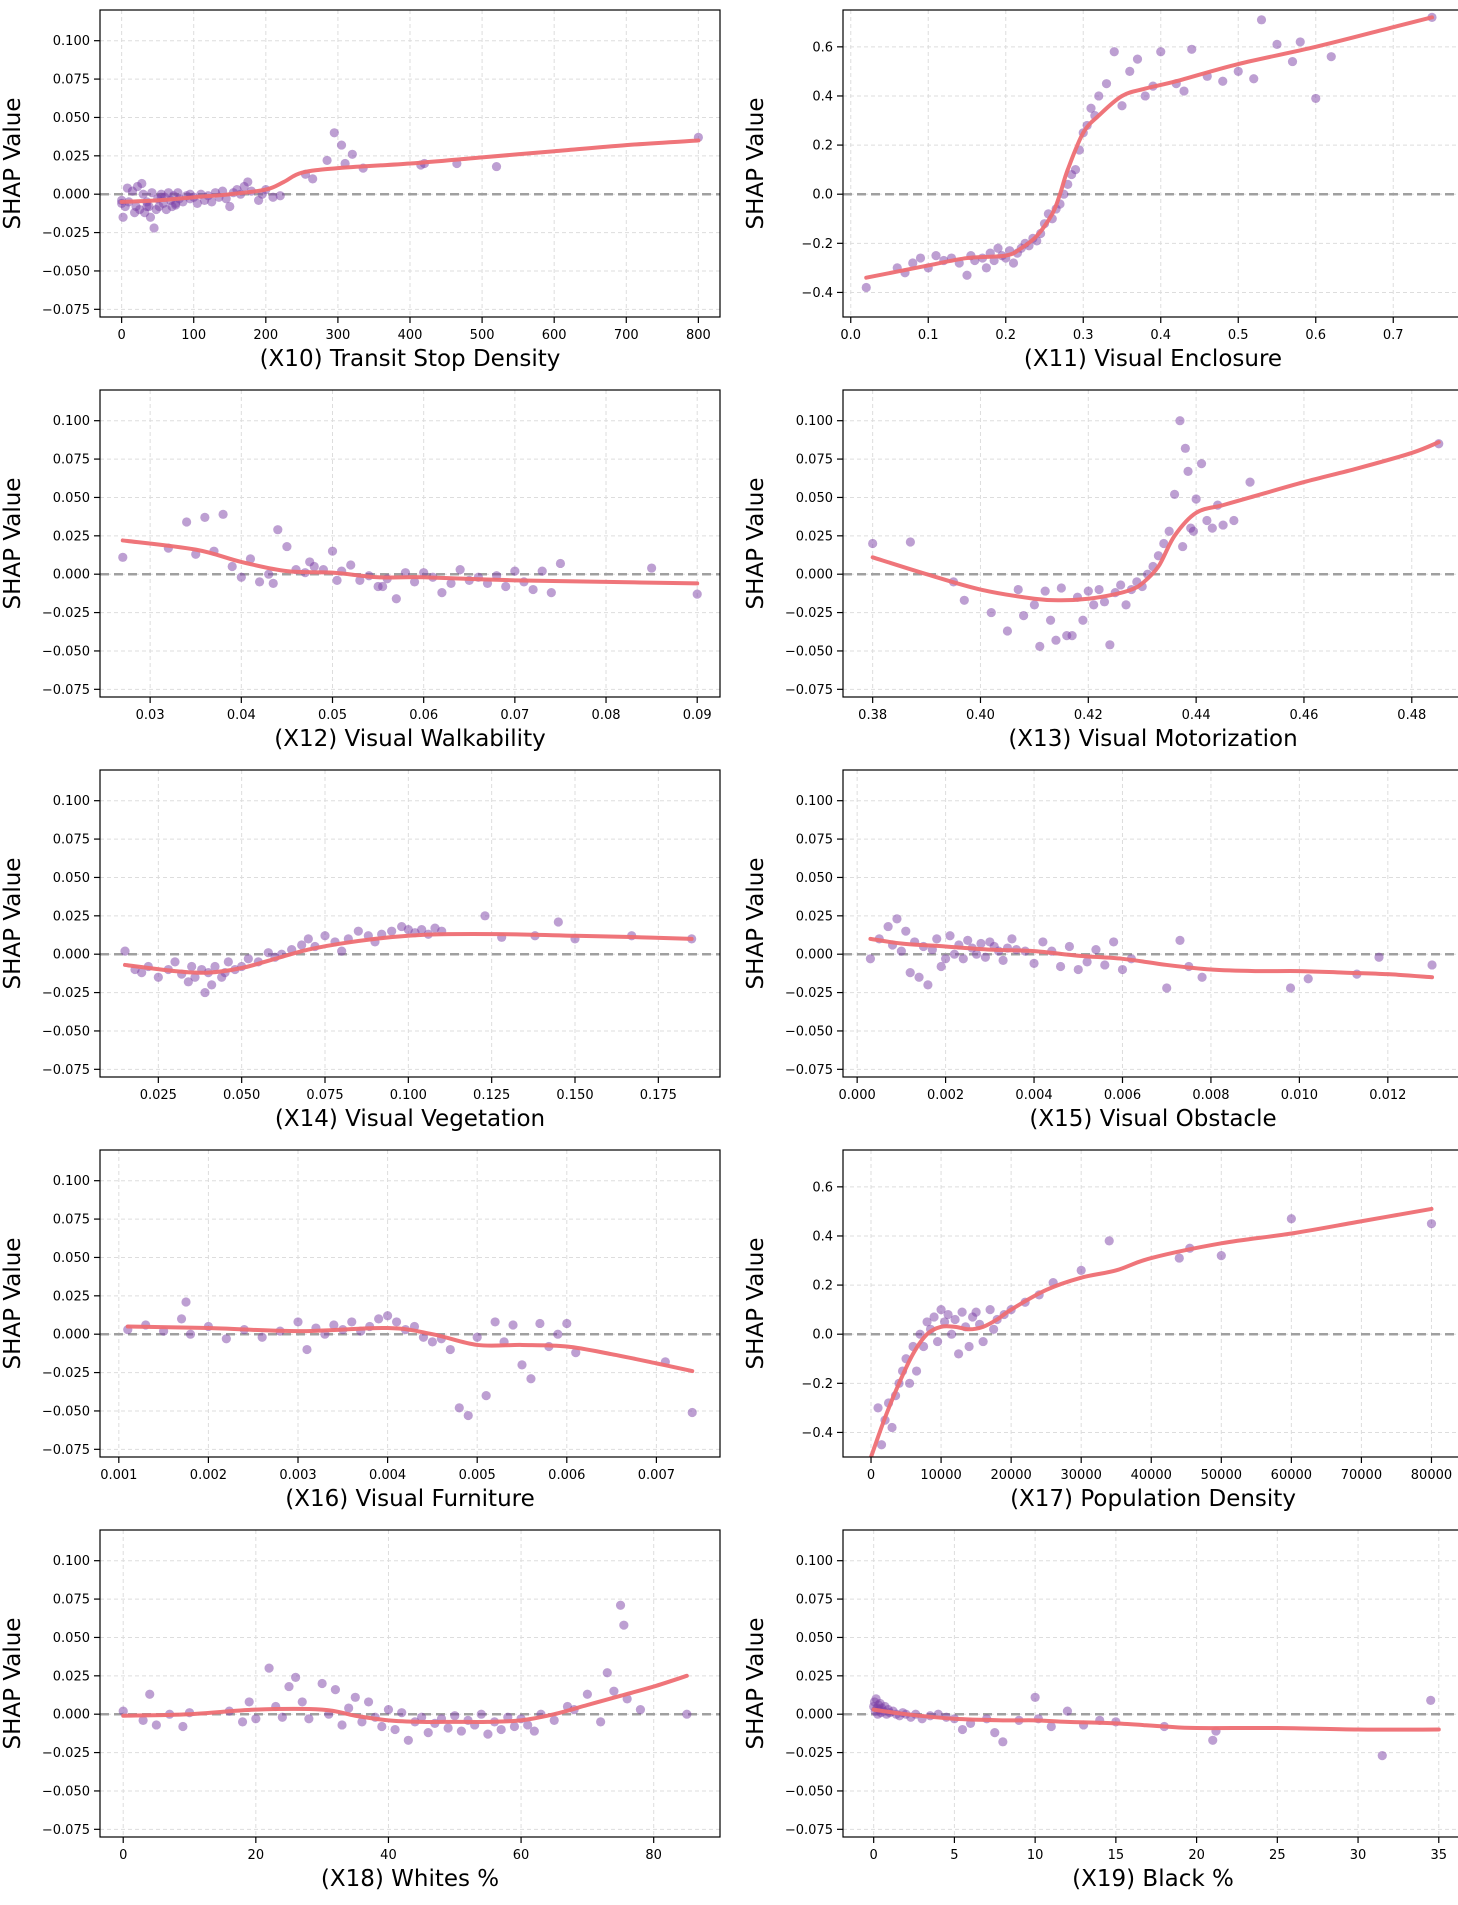 The width and height of the screenshot is (1458, 1905). What do you see at coordinates (388, 1855) in the screenshot?
I see `x-tick-label: 40` at bounding box center [388, 1855].